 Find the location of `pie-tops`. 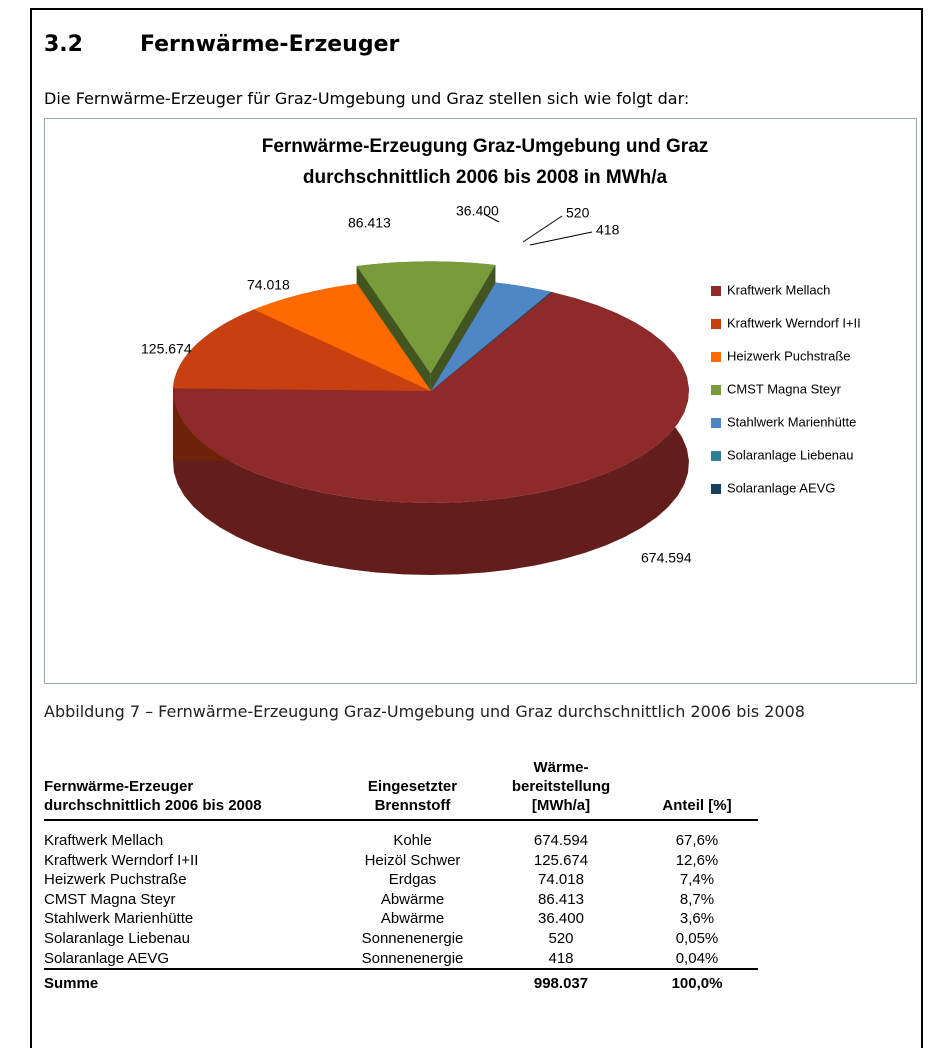

pie-tops is located at coordinates (431, 382).